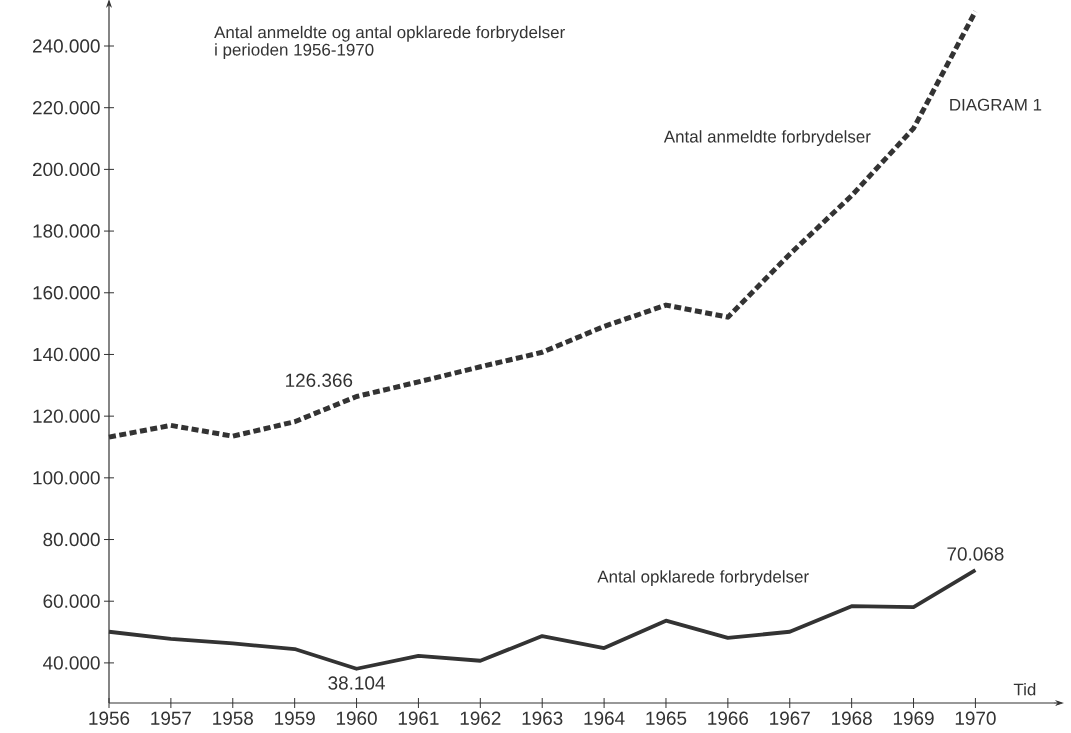 The image size is (1071, 733). What do you see at coordinates (71, 539) in the screenshot?
I see `y-tick-label: 80.000` at bounding box center [71, 539].